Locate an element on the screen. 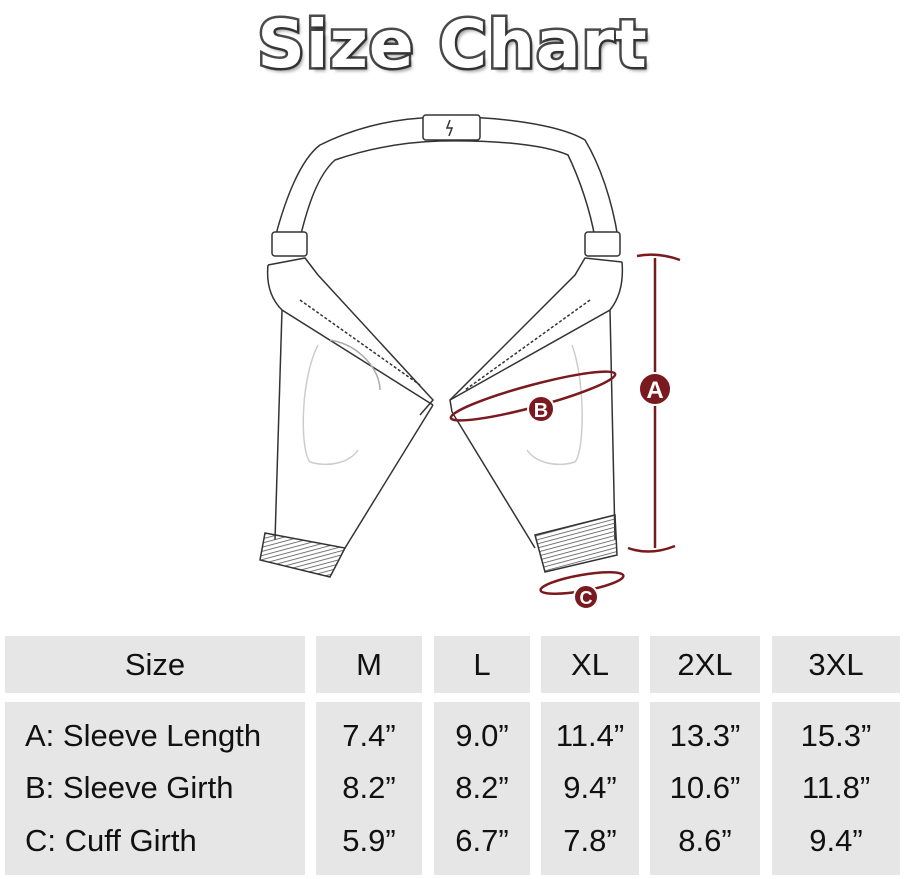  column-m: 7.4” 8.2” 5.9” is located at coordinates (369, 788).